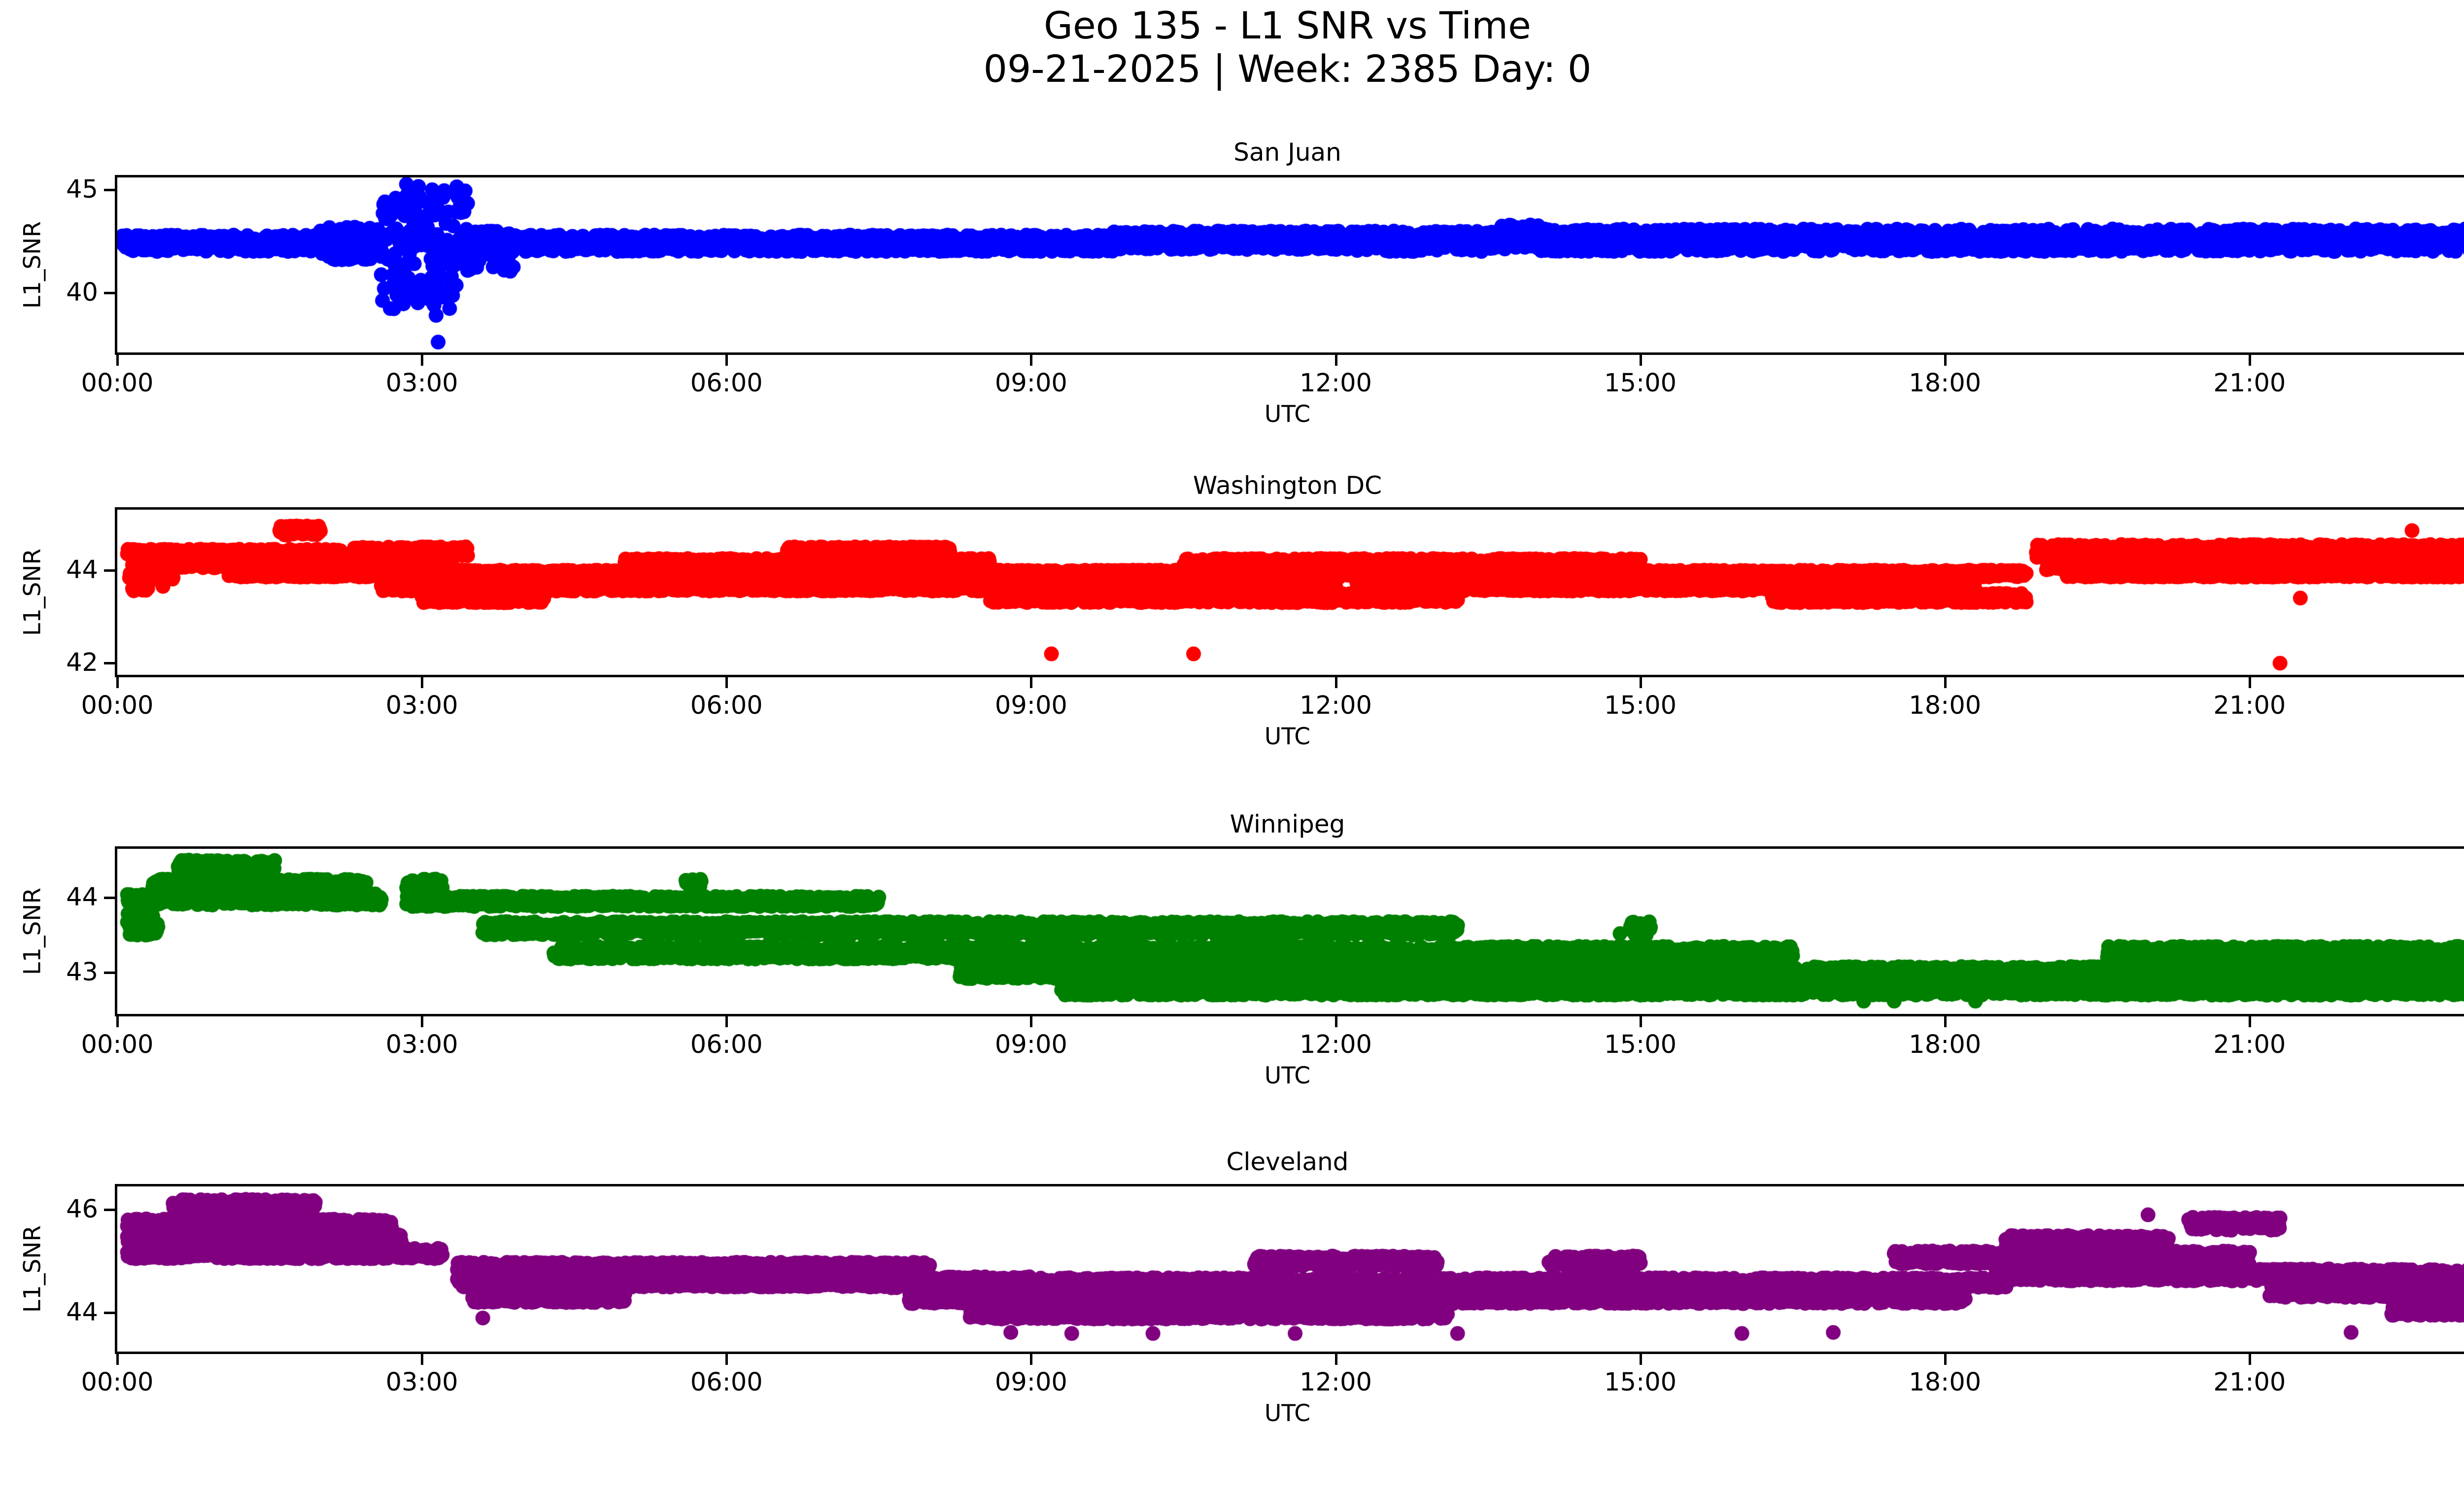  Describe the element at coordinates (82, 663) in the screenshot. I see `y-tick-label: 42` at that location.